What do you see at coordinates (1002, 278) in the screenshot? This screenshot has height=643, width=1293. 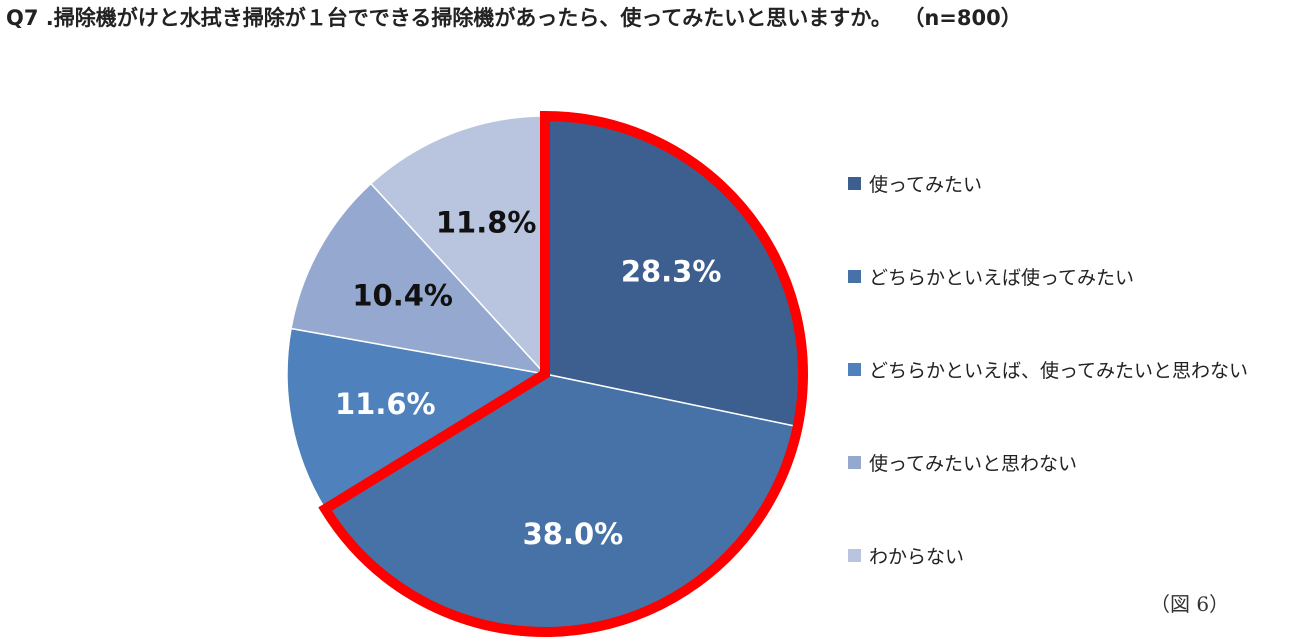 I see `legend-label: どちらかといえば使ってみたい` at bounding box center [1002, 278].